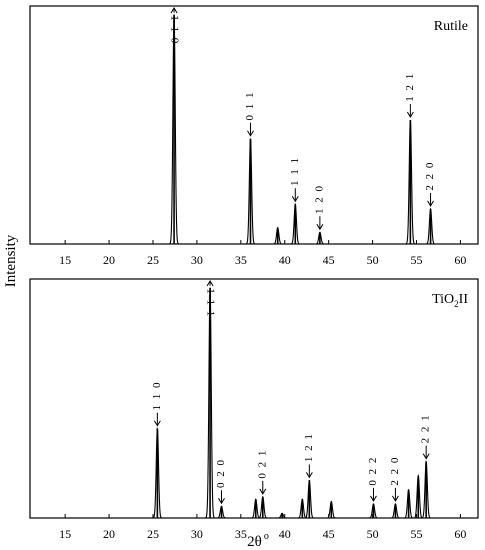 The height and width of the screenshot is (550, 485). What do you see at coordinates (221, 474) in the screenshot?
I see `peak-label: 0 2 0` at bounding box center [221, 474].